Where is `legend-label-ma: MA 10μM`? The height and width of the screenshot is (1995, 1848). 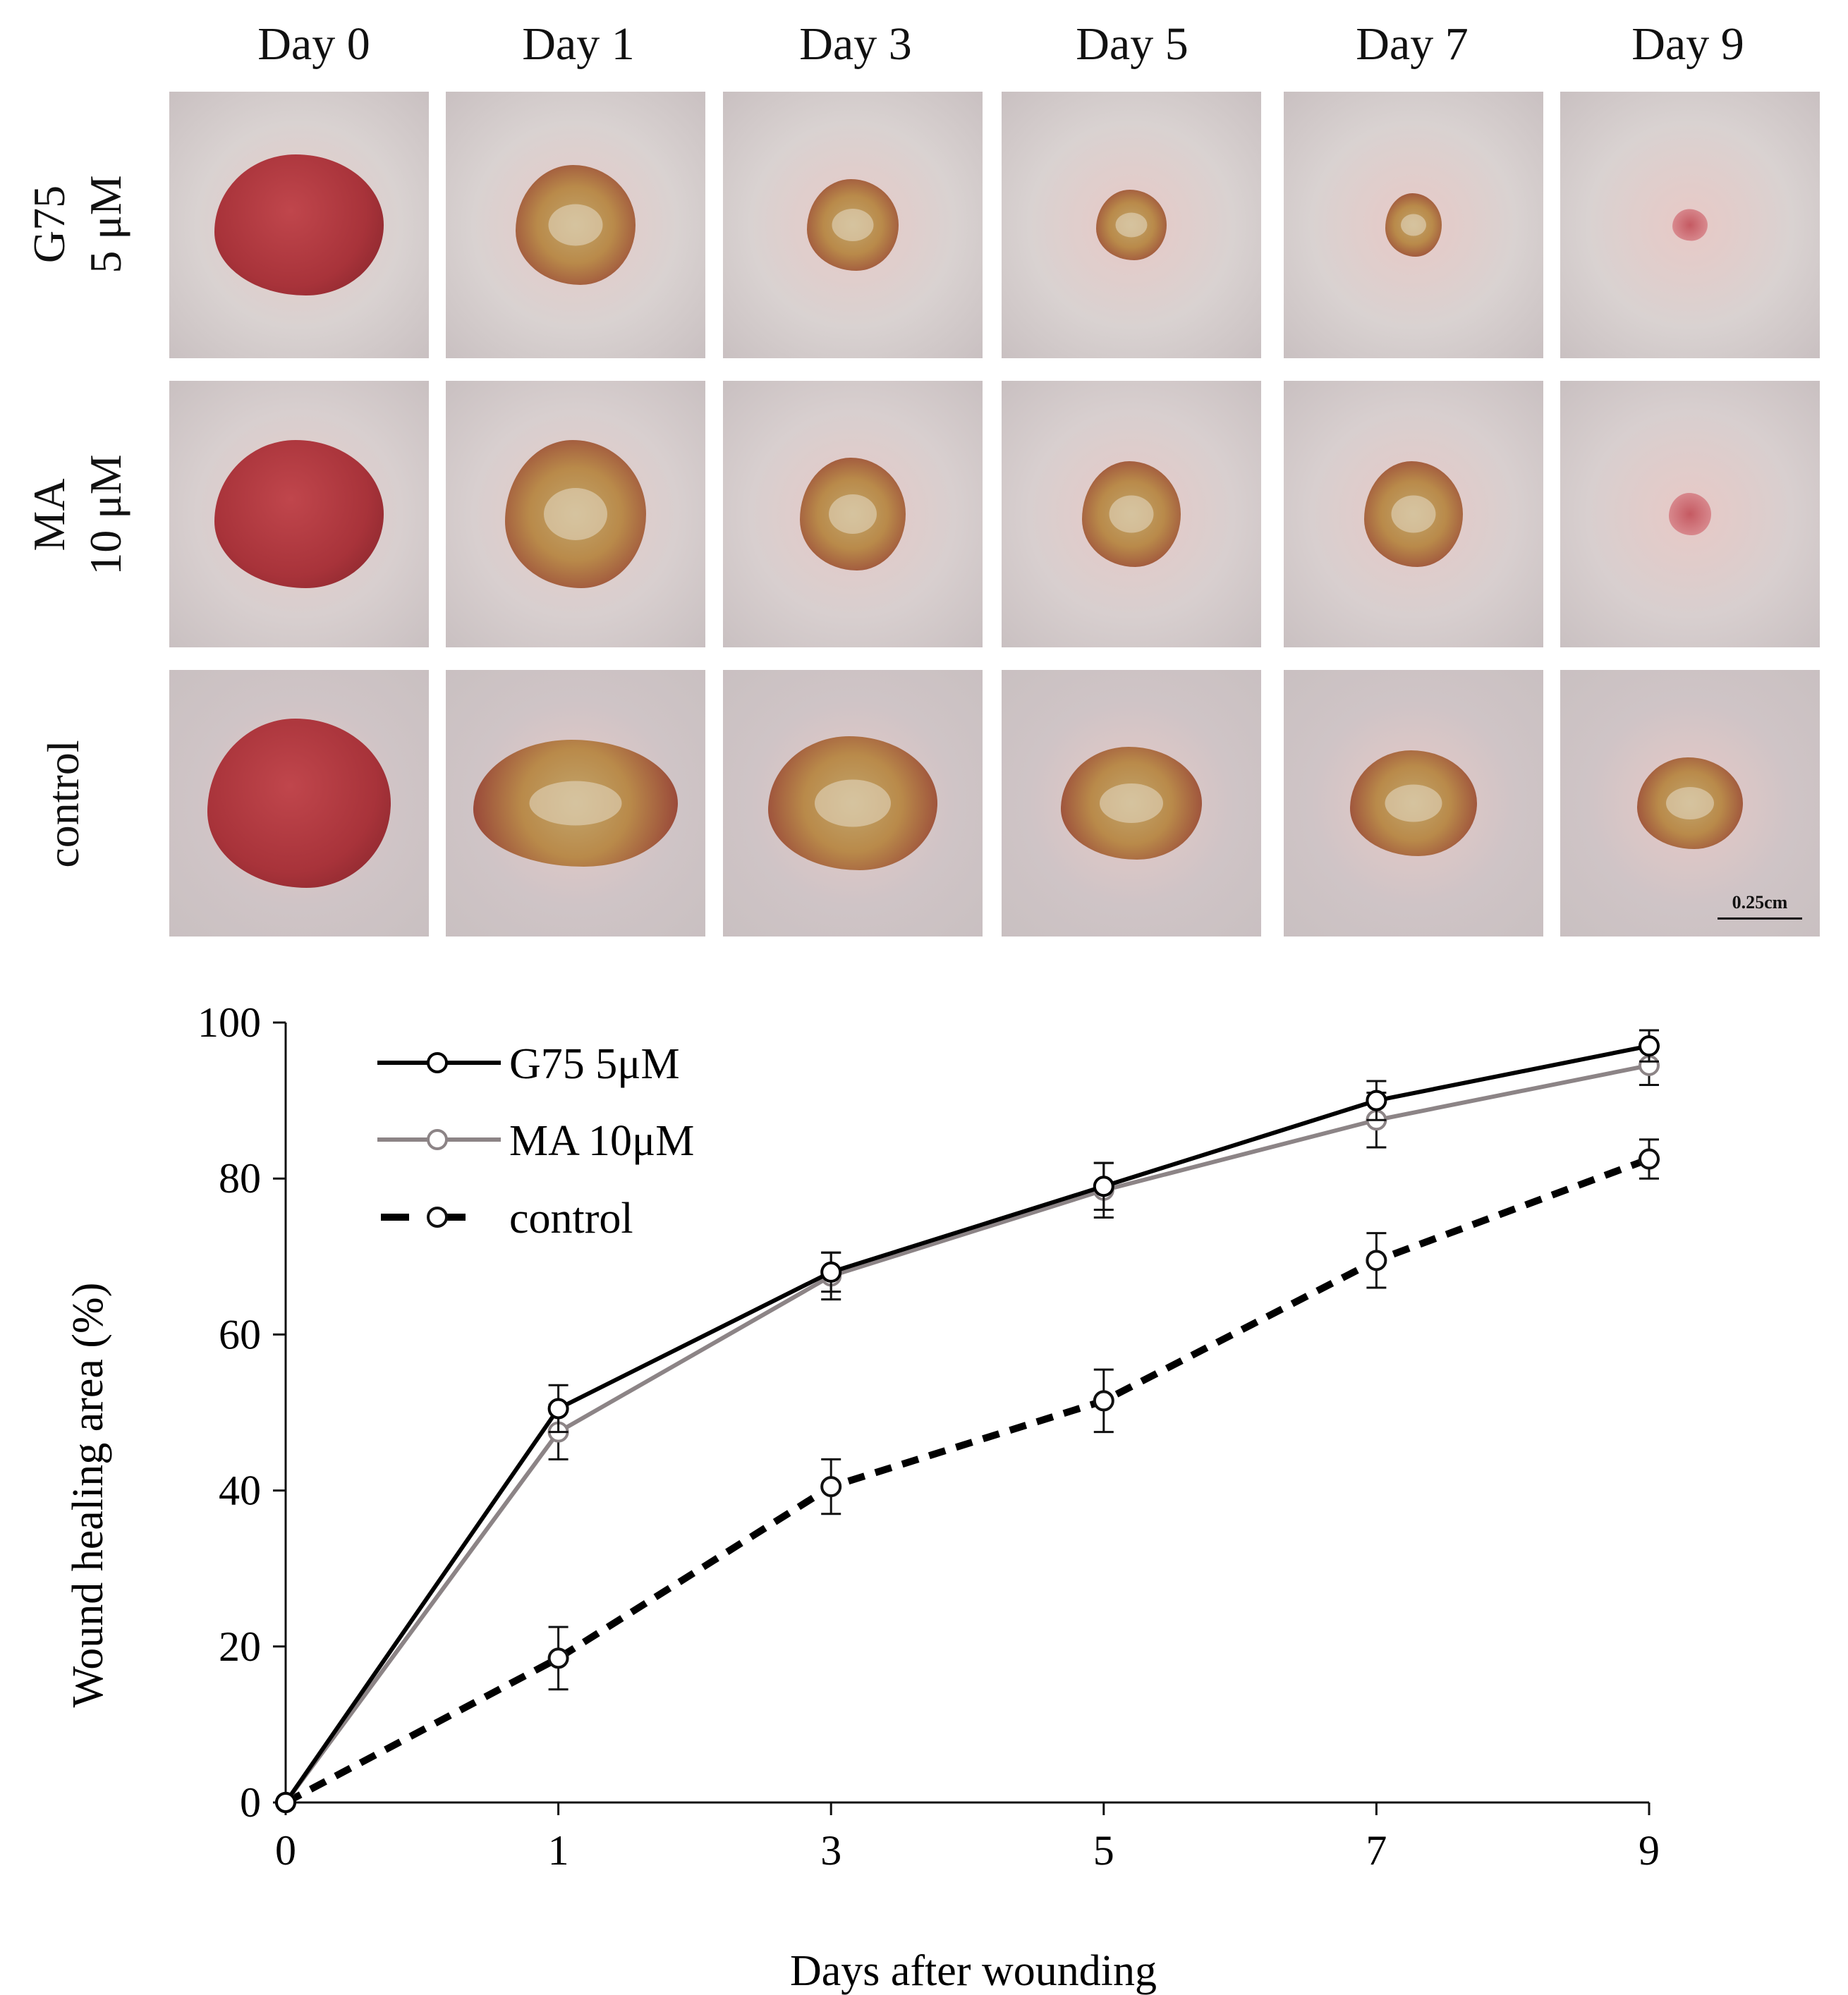 legend-label-ma: MA 10μM is located at coordinates (601, 1141).